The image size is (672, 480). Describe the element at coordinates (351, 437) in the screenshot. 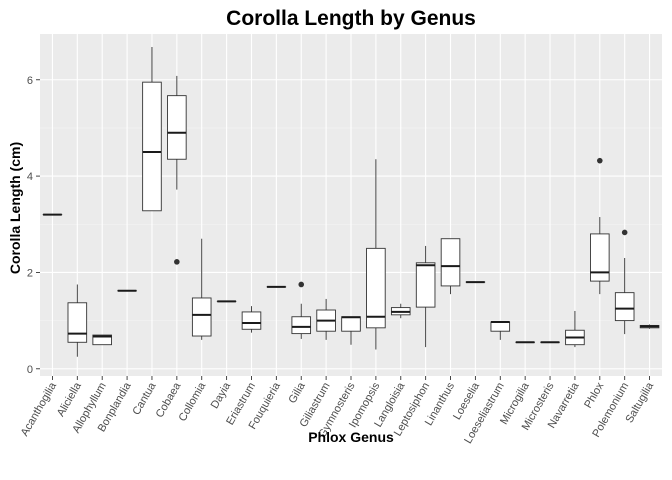

I see `x-axis-title: Phlox Genus` at that location.